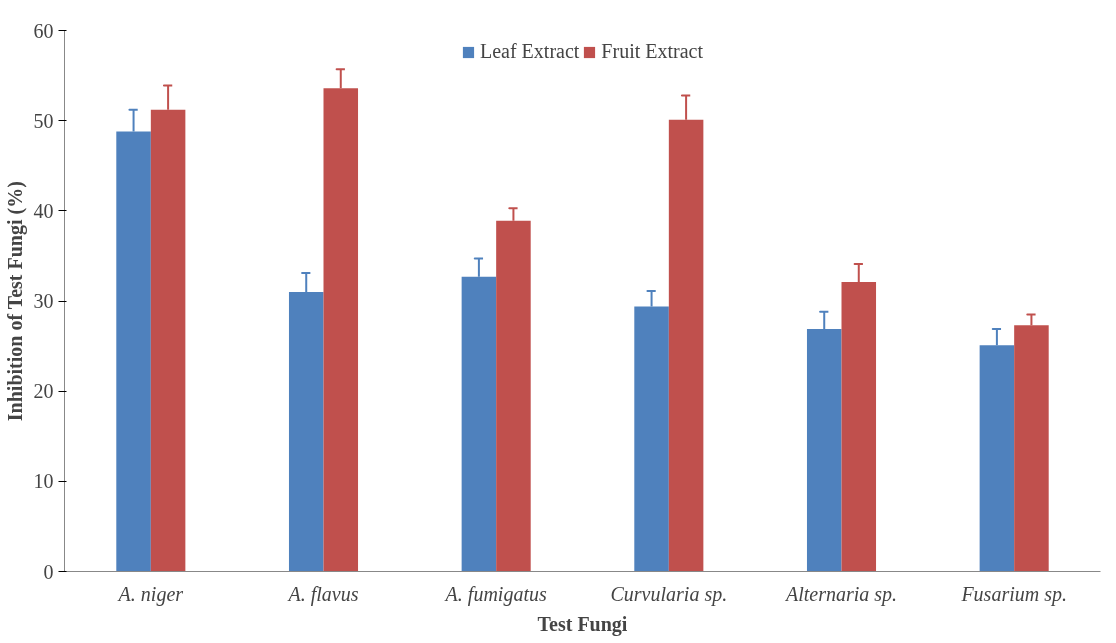 This screenshot has height=643, width=1116. Describe the element at coordinates (43, 210) in the screenshot. I see `y-tick-label: 40` at that location.